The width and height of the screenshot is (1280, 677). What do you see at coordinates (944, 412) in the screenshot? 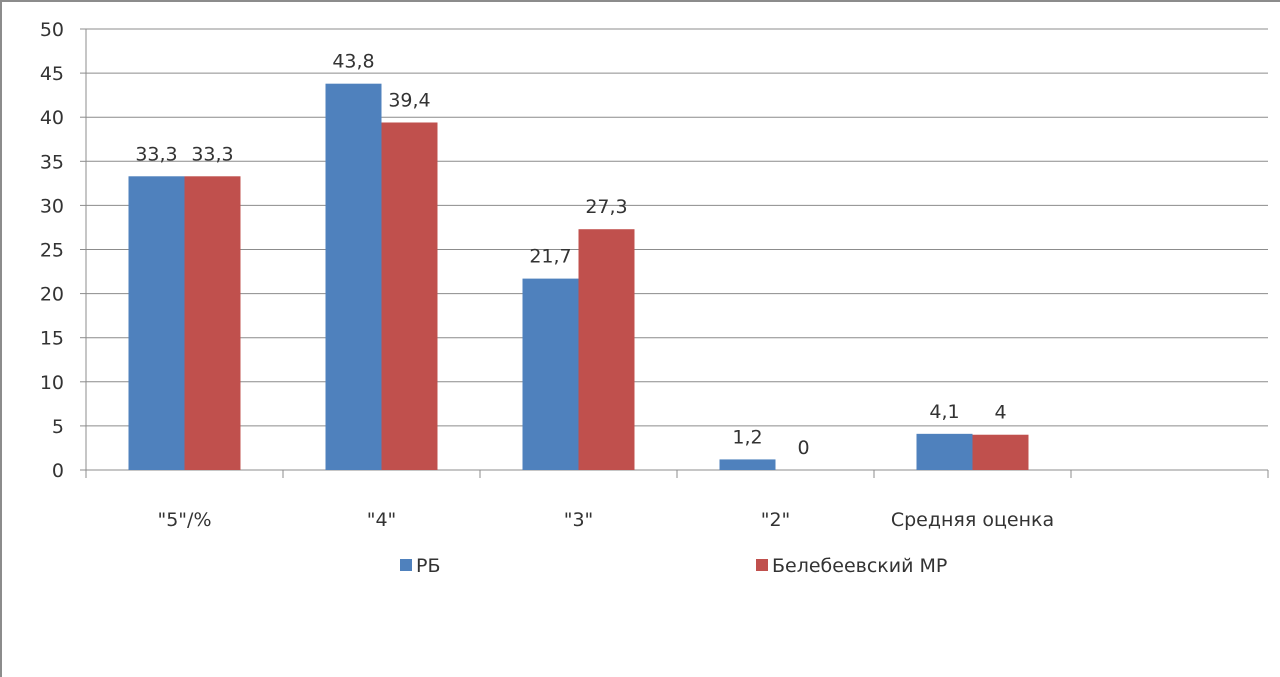
I see `data-label: 4,1` at bounding box center [944, 412].